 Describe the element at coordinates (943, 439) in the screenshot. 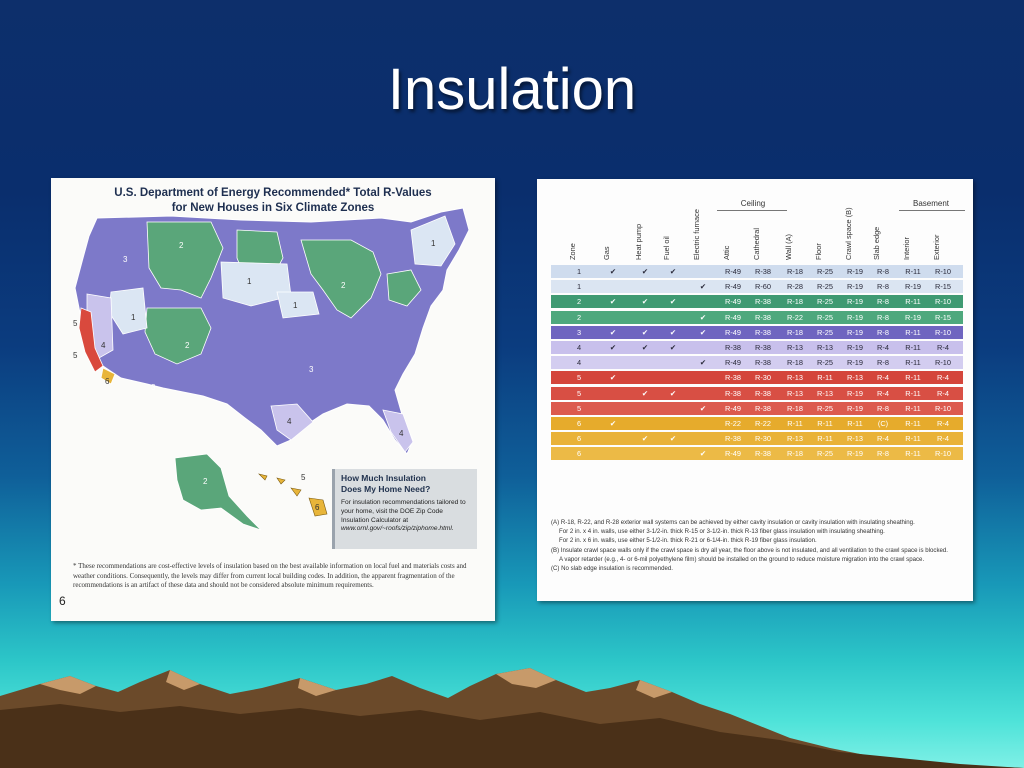

I see `table-cell-exterior: R-4` at that location.